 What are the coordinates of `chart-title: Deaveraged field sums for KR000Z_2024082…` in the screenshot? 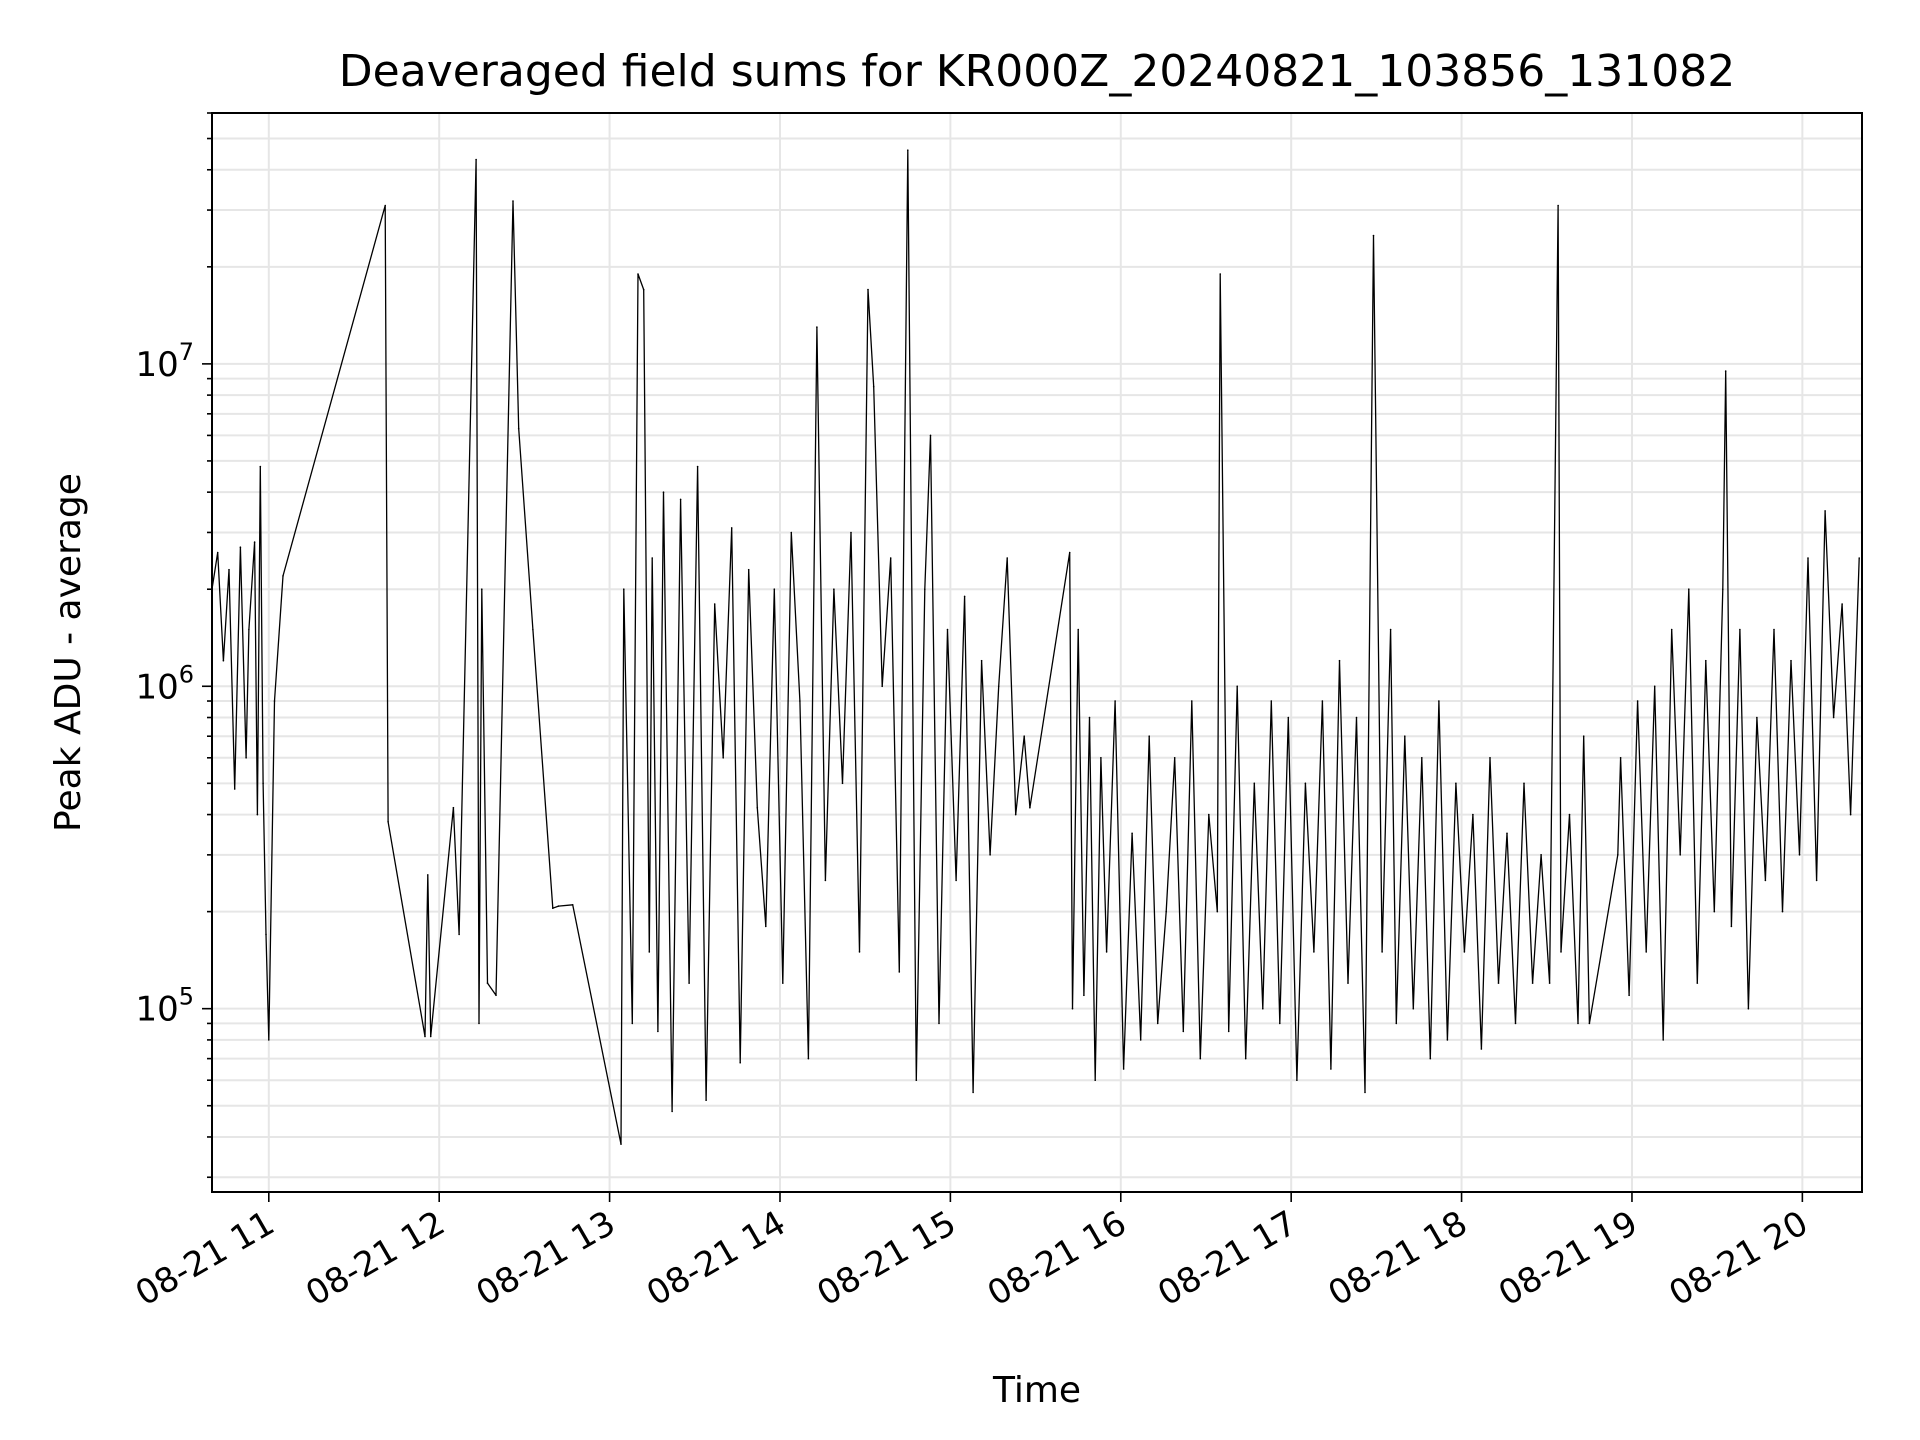 It's located at (1037, 71).